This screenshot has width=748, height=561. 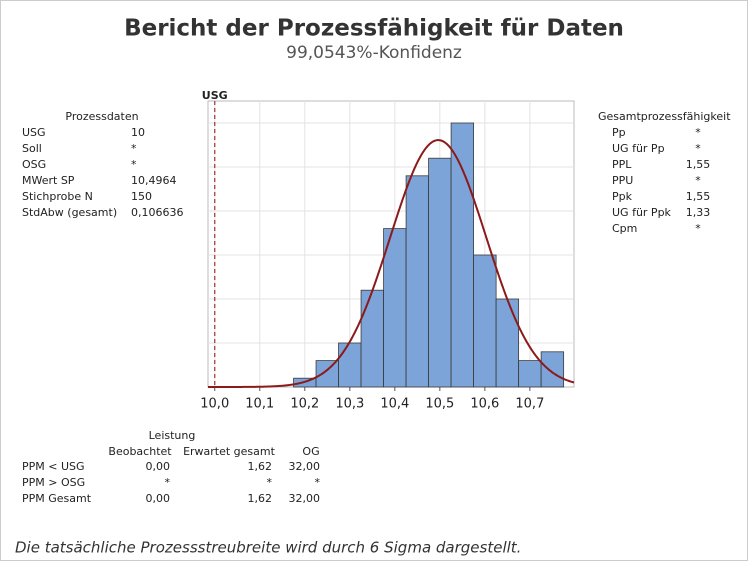 What do you see at coordinates (69, 212) in the screenshot?
I see `row-label: StdAbw (gesamt)` at bounding box center [69, 212].